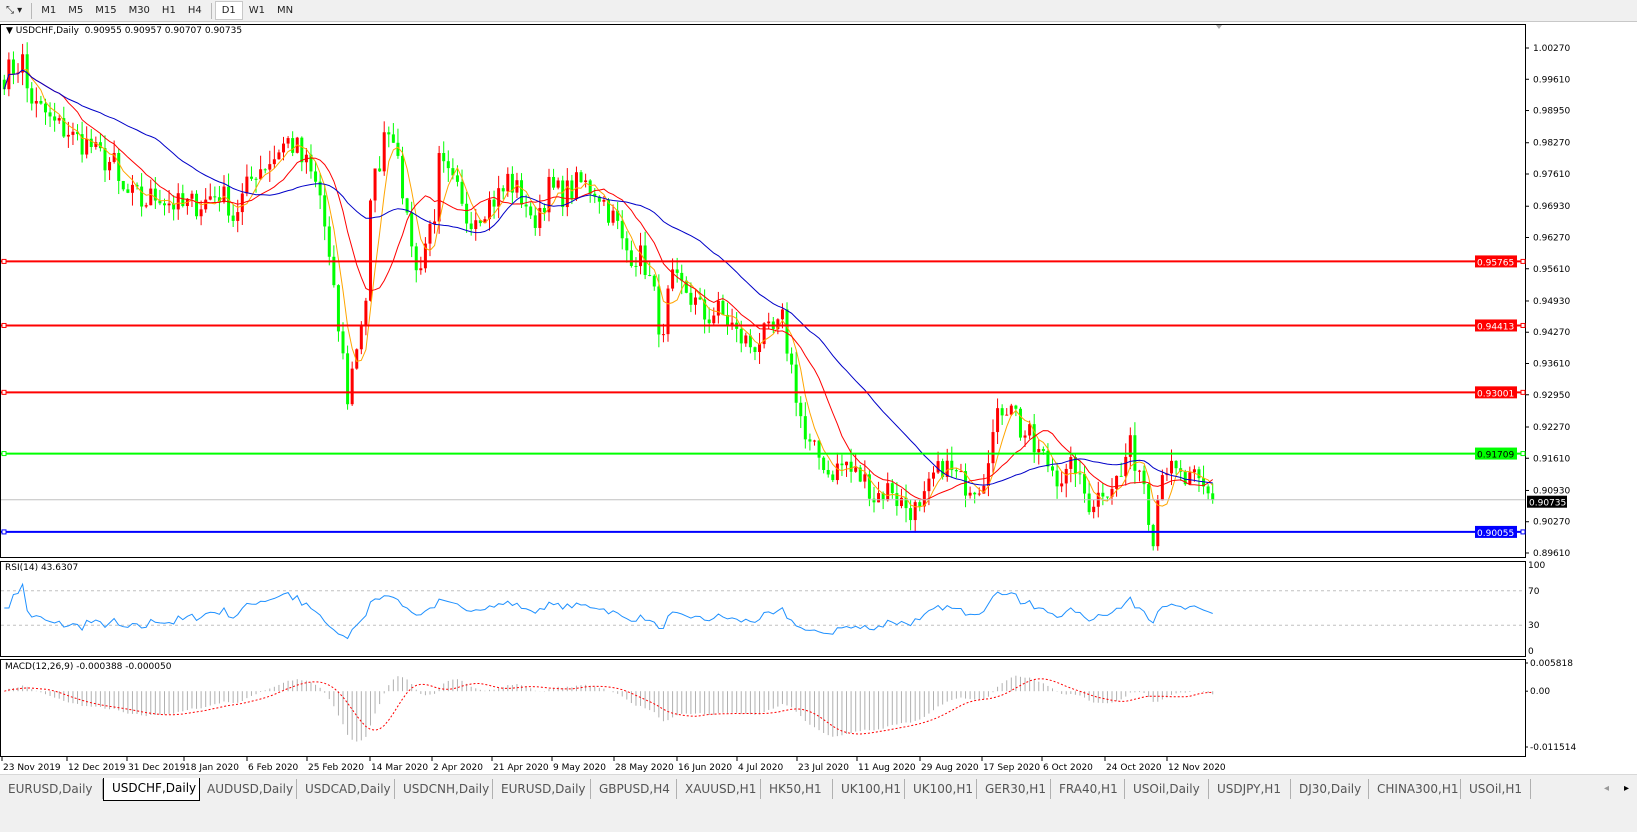  I want to click on line-tool-icon: ⤡ ▾, so click(14, 10).